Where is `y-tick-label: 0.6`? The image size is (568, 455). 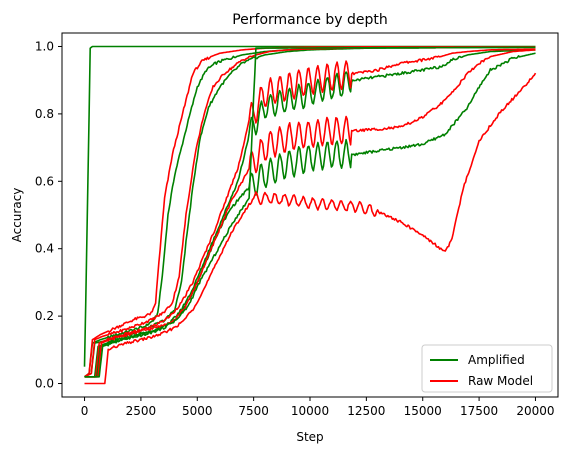
y-tick-label: 0.6 is located at coordinates (44, 181).